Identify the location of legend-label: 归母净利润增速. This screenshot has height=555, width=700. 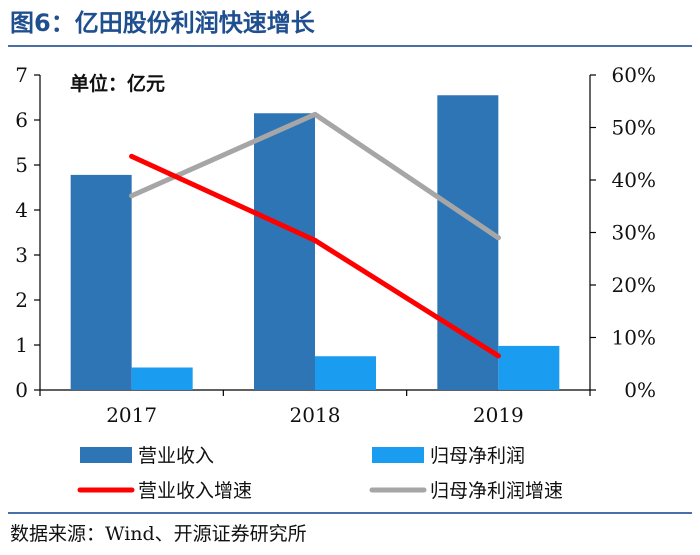
(496, 491).